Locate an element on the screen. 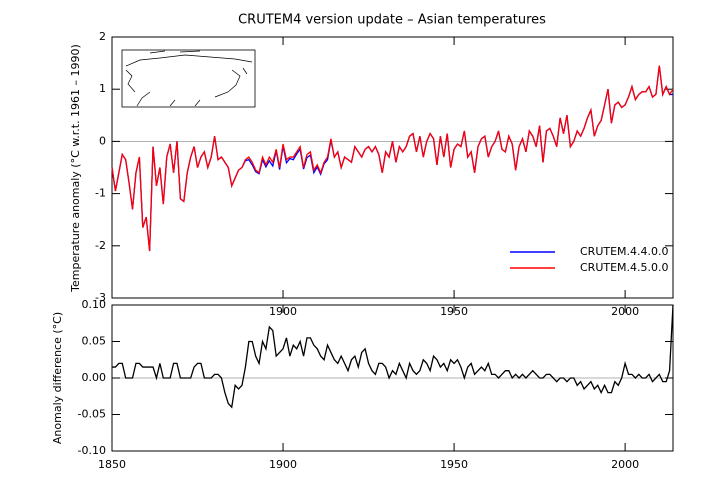  y-axis-label: Anomaly difference (°C) is located at coordinates (57, 378).